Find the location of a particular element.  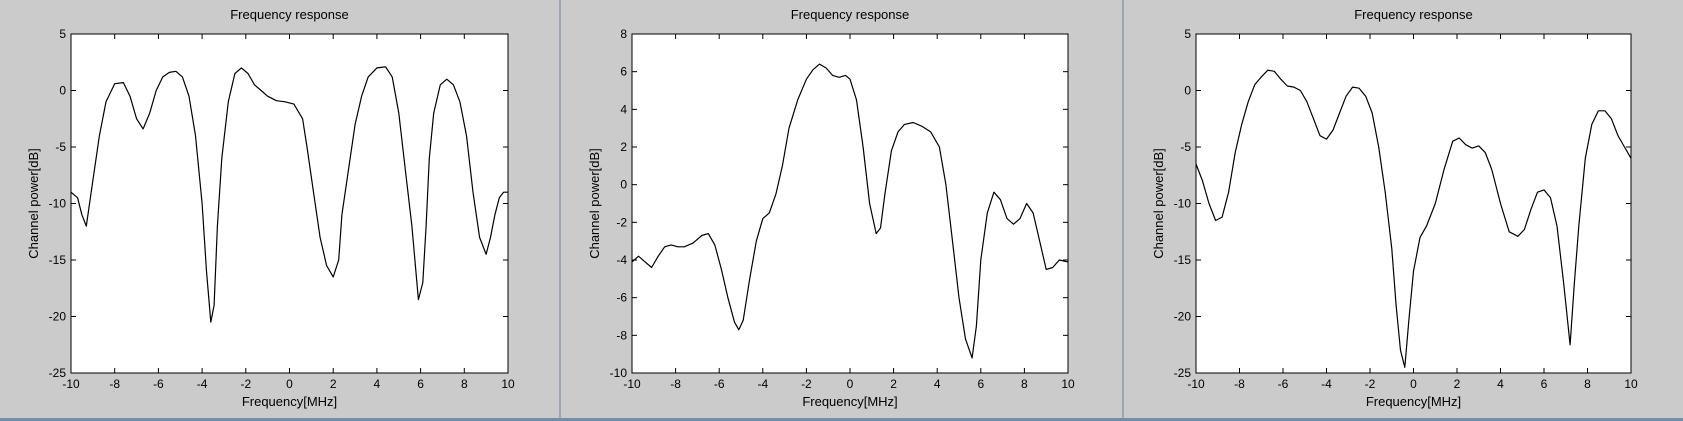

y-tick-label: -4 is located at coordinates (621, 260).